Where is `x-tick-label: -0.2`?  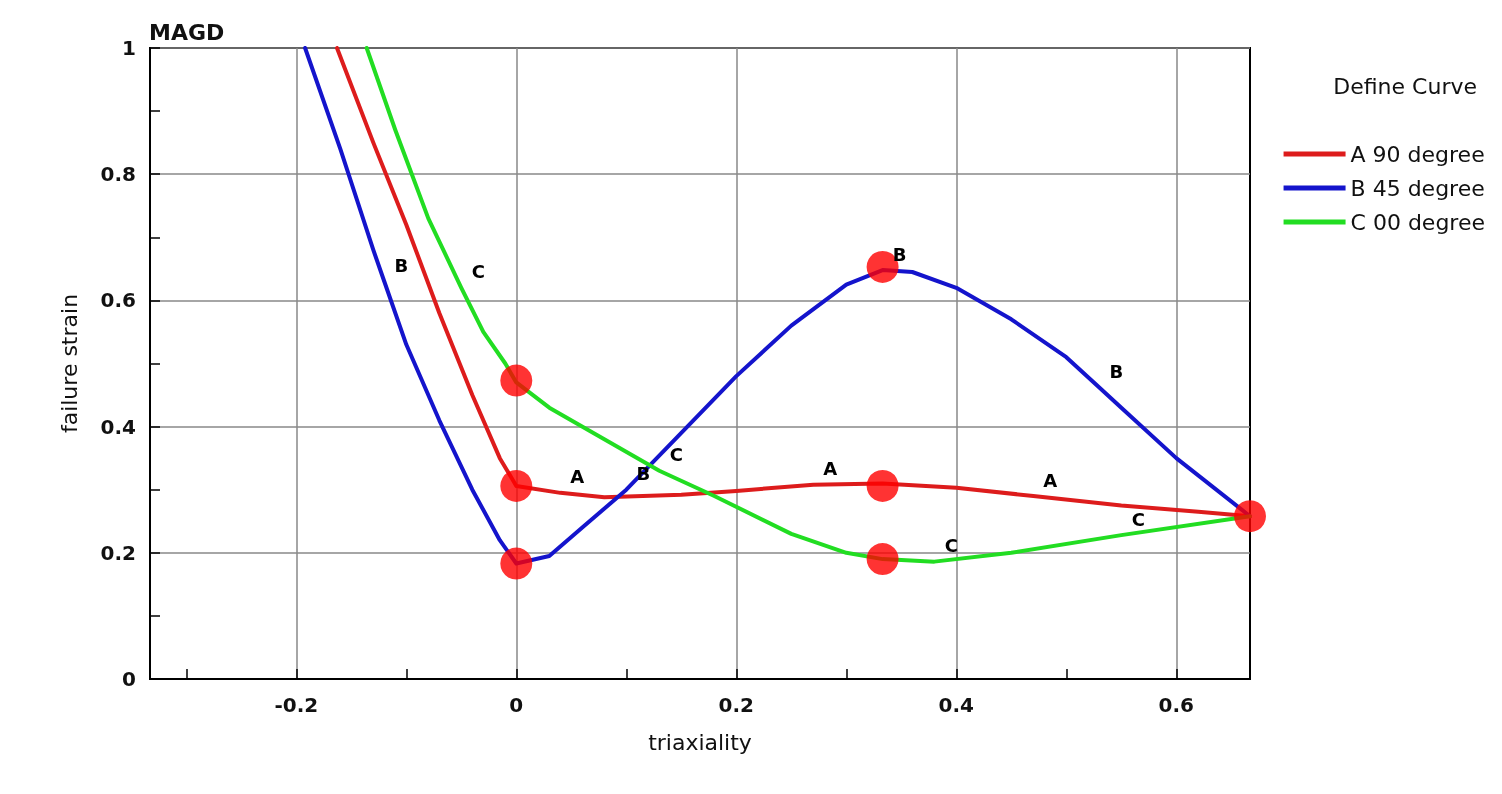
x-tick-label: -0.2 is located at coordinates (296, 705).